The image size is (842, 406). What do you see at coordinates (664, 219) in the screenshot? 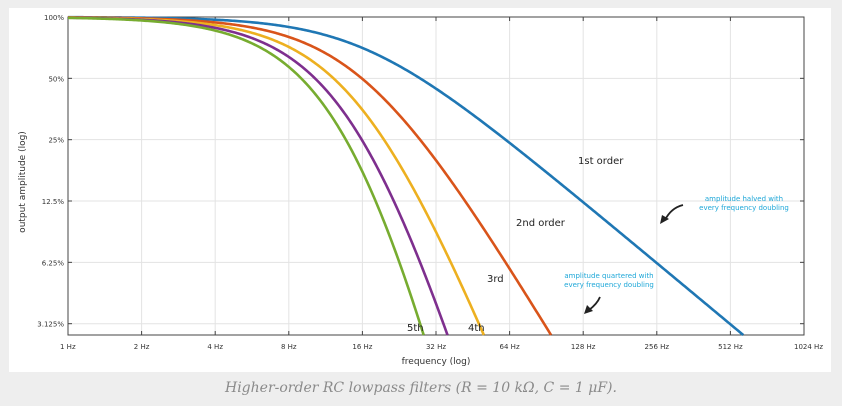
I see `annotation-halved-arrowhead-icon` at bounding box center [664, 219].